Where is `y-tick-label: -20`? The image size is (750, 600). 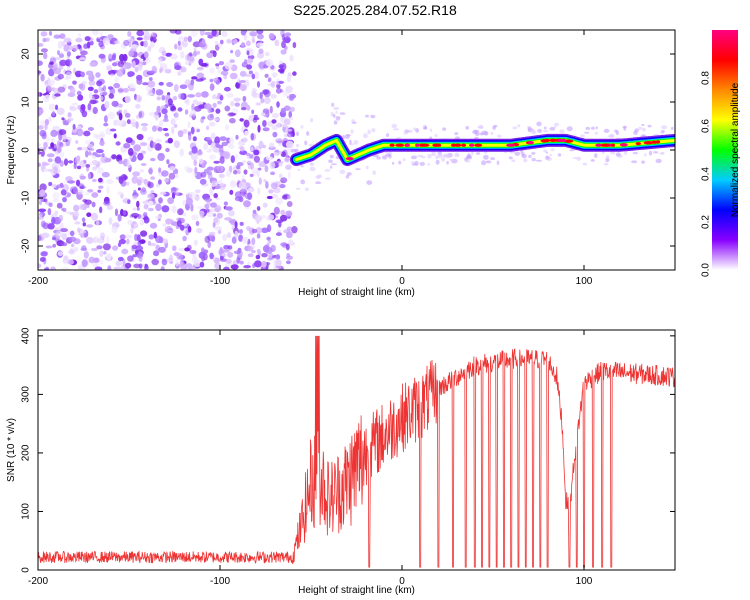
y-tick-label: -20 is located at coordinates (26, 245).